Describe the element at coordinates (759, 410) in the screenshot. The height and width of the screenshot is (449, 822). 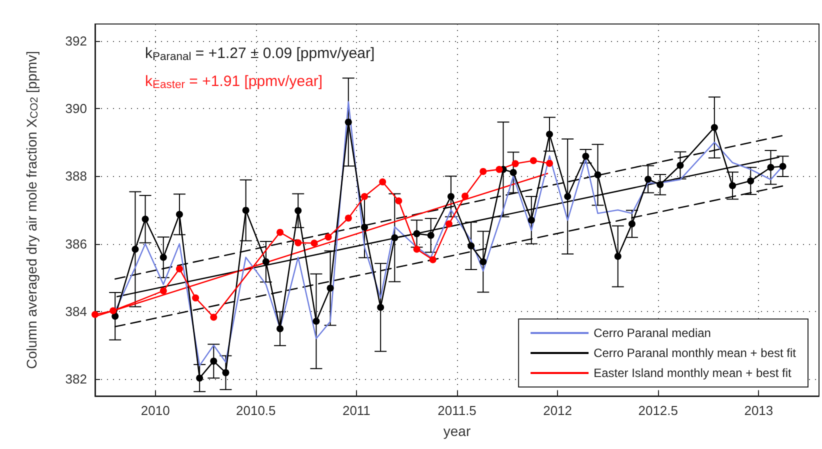
I see `x-tick-label: 2013` at that location.